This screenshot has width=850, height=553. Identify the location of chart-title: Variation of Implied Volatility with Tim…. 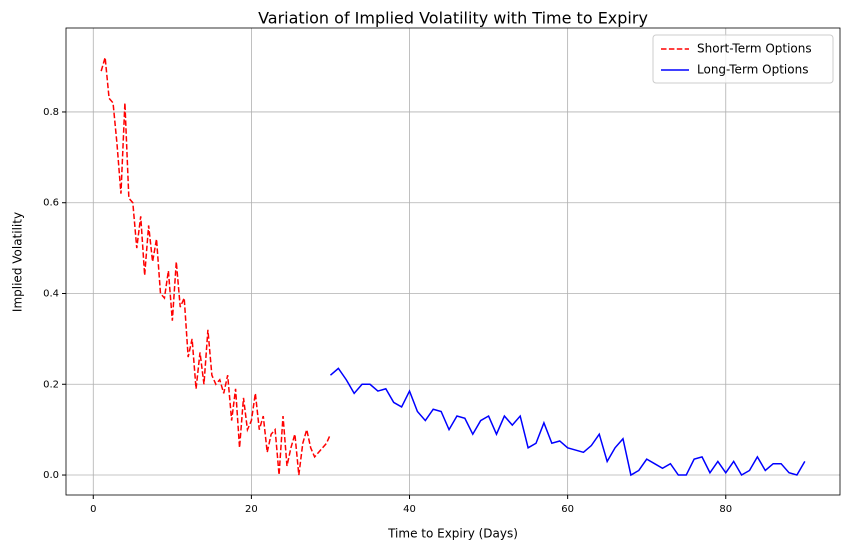
(453, 18).